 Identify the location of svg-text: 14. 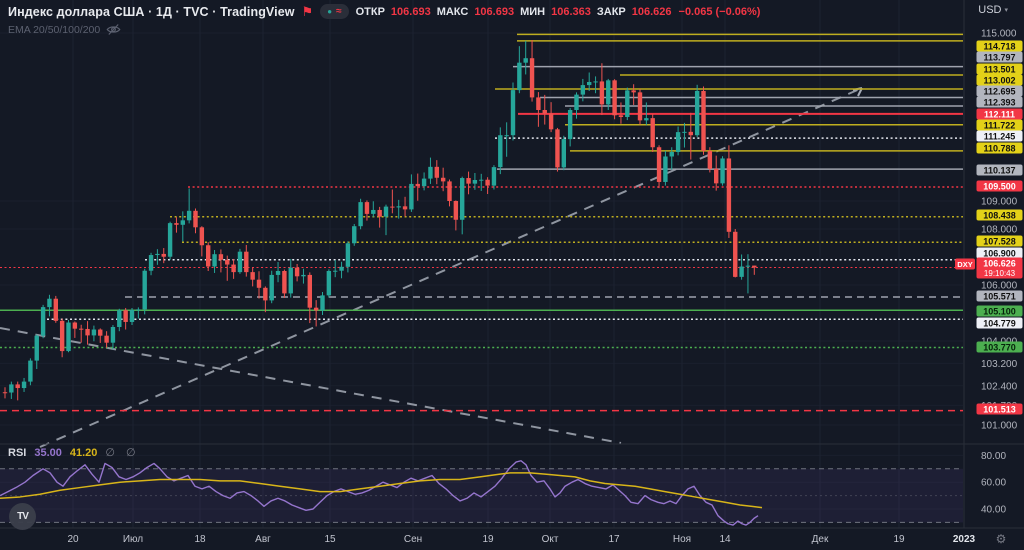
(725, 539).